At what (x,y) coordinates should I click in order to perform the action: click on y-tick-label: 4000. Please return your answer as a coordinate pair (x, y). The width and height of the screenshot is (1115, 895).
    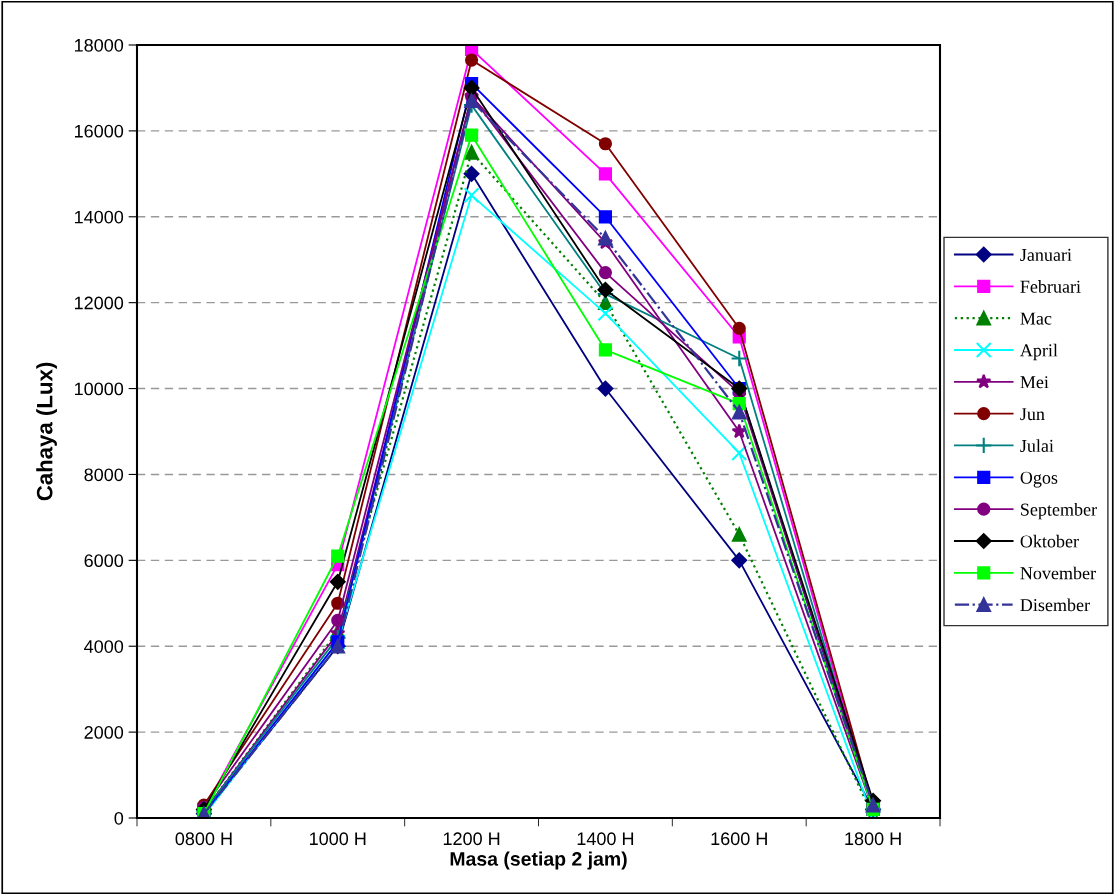
    Looking at the image, I should click on (104, 646).